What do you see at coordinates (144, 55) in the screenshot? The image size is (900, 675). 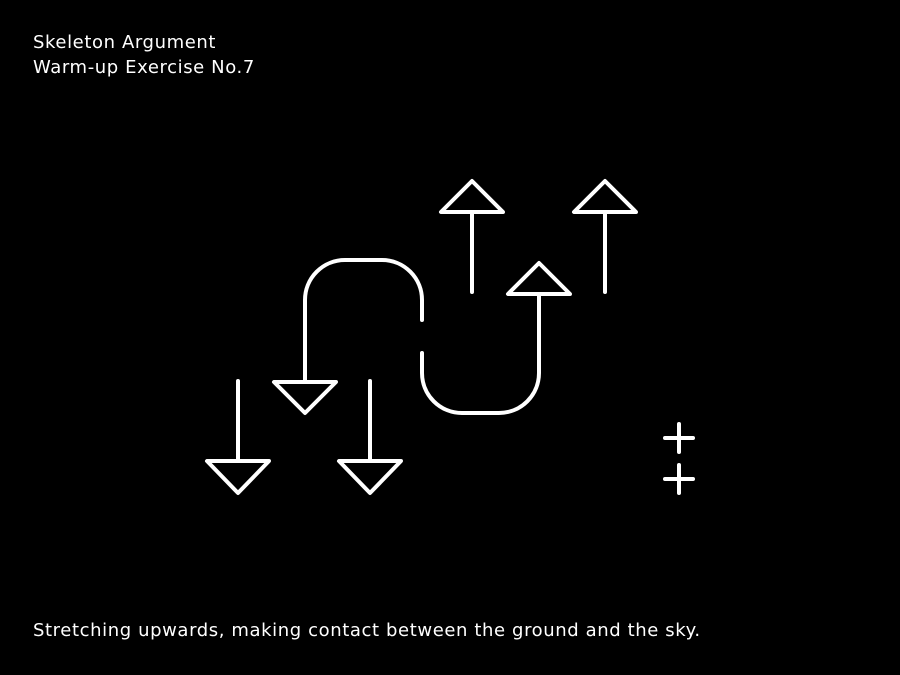 I see `header: Skeleton Argument Warm-up Exercise No.7` at bounding box center [144, 55].